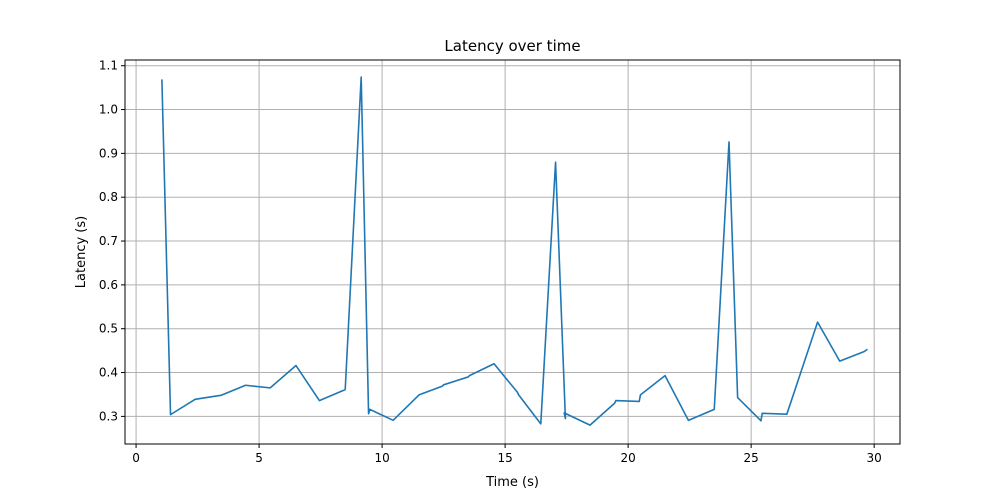  What do you see at coordinates (108, 329) in the screenshot?
I see `y-tick-label: 0.5` at bounding box center [108, 329].